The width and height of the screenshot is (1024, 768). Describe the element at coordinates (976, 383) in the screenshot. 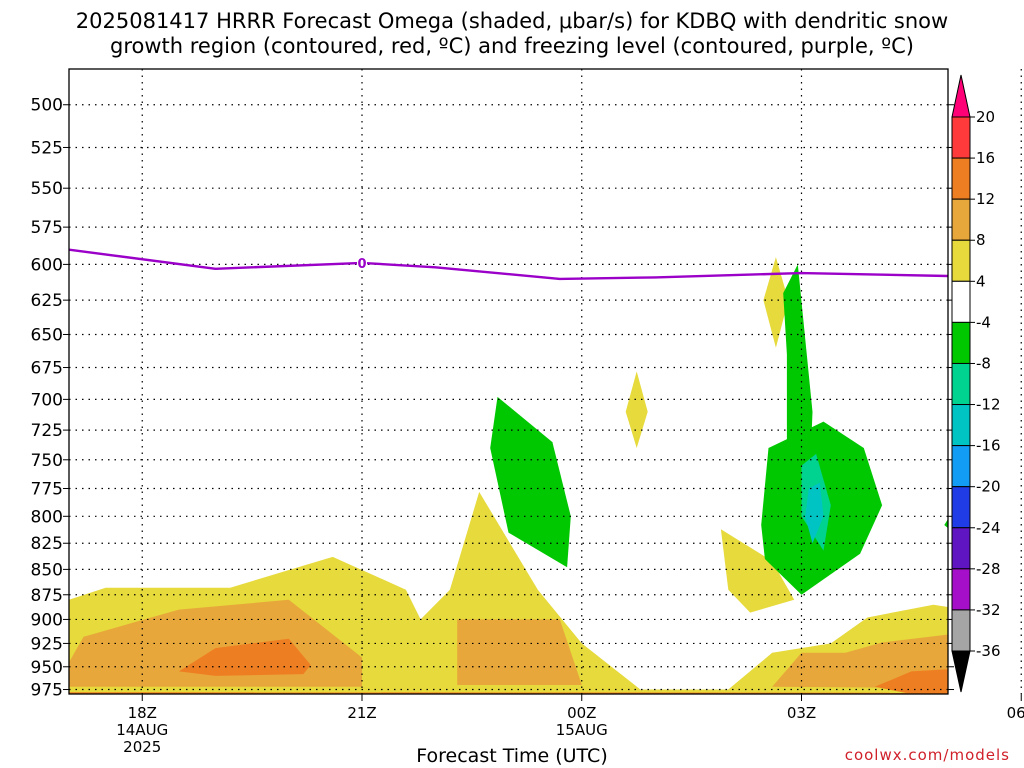

I see `colorbar: 20 16 12 8 4 -4 -8 -12 -16 -20 -24 -28 -32 -36` at that location.